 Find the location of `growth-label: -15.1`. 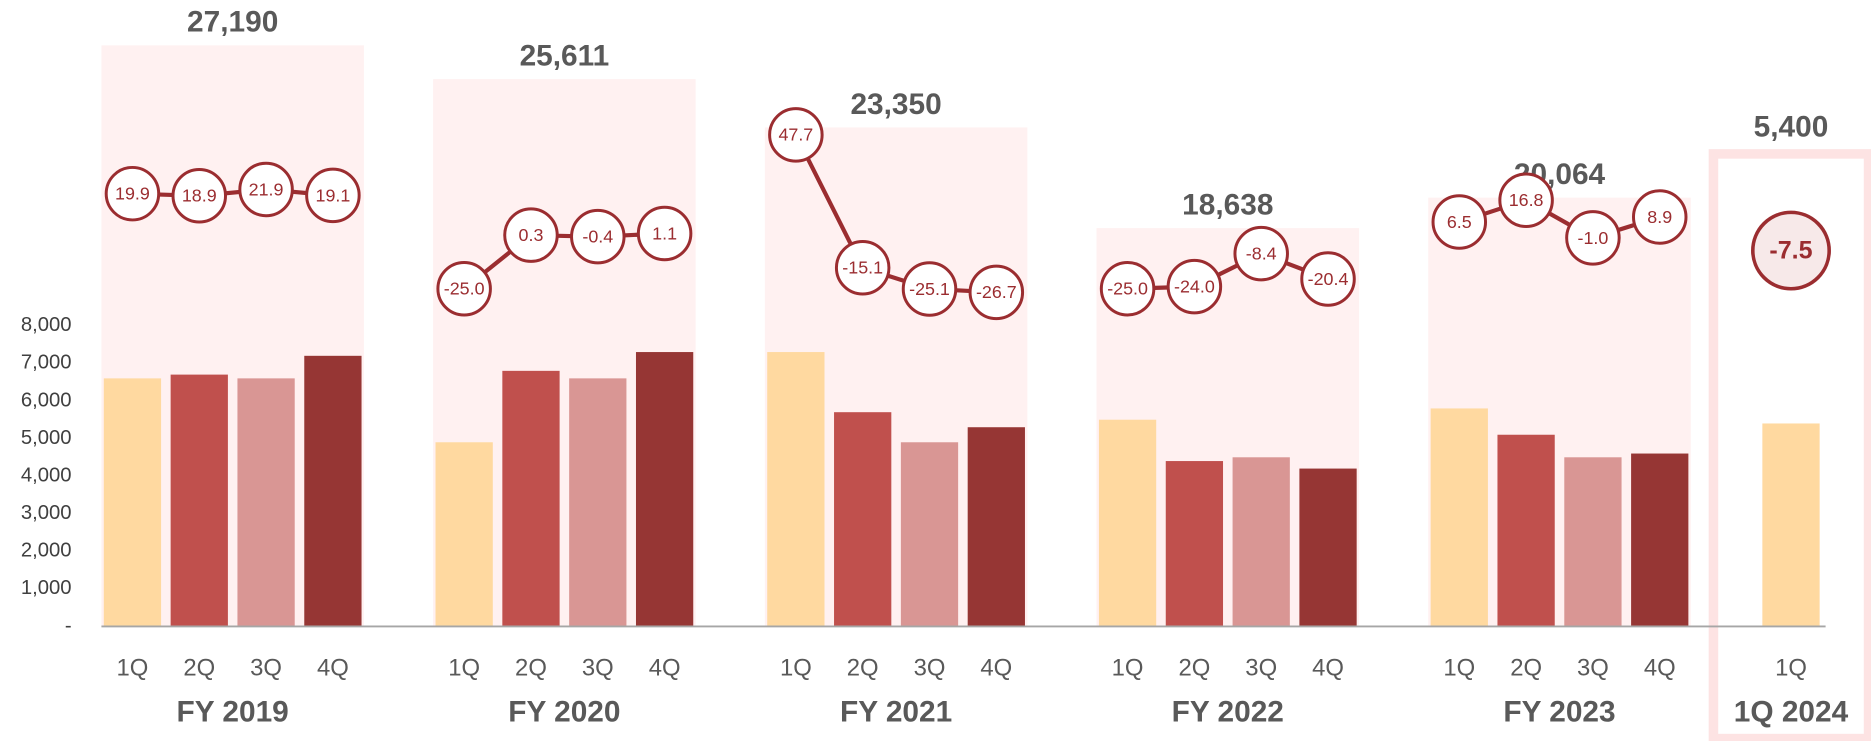

growth-label: -15.1 is located at coordinates (862, 268).